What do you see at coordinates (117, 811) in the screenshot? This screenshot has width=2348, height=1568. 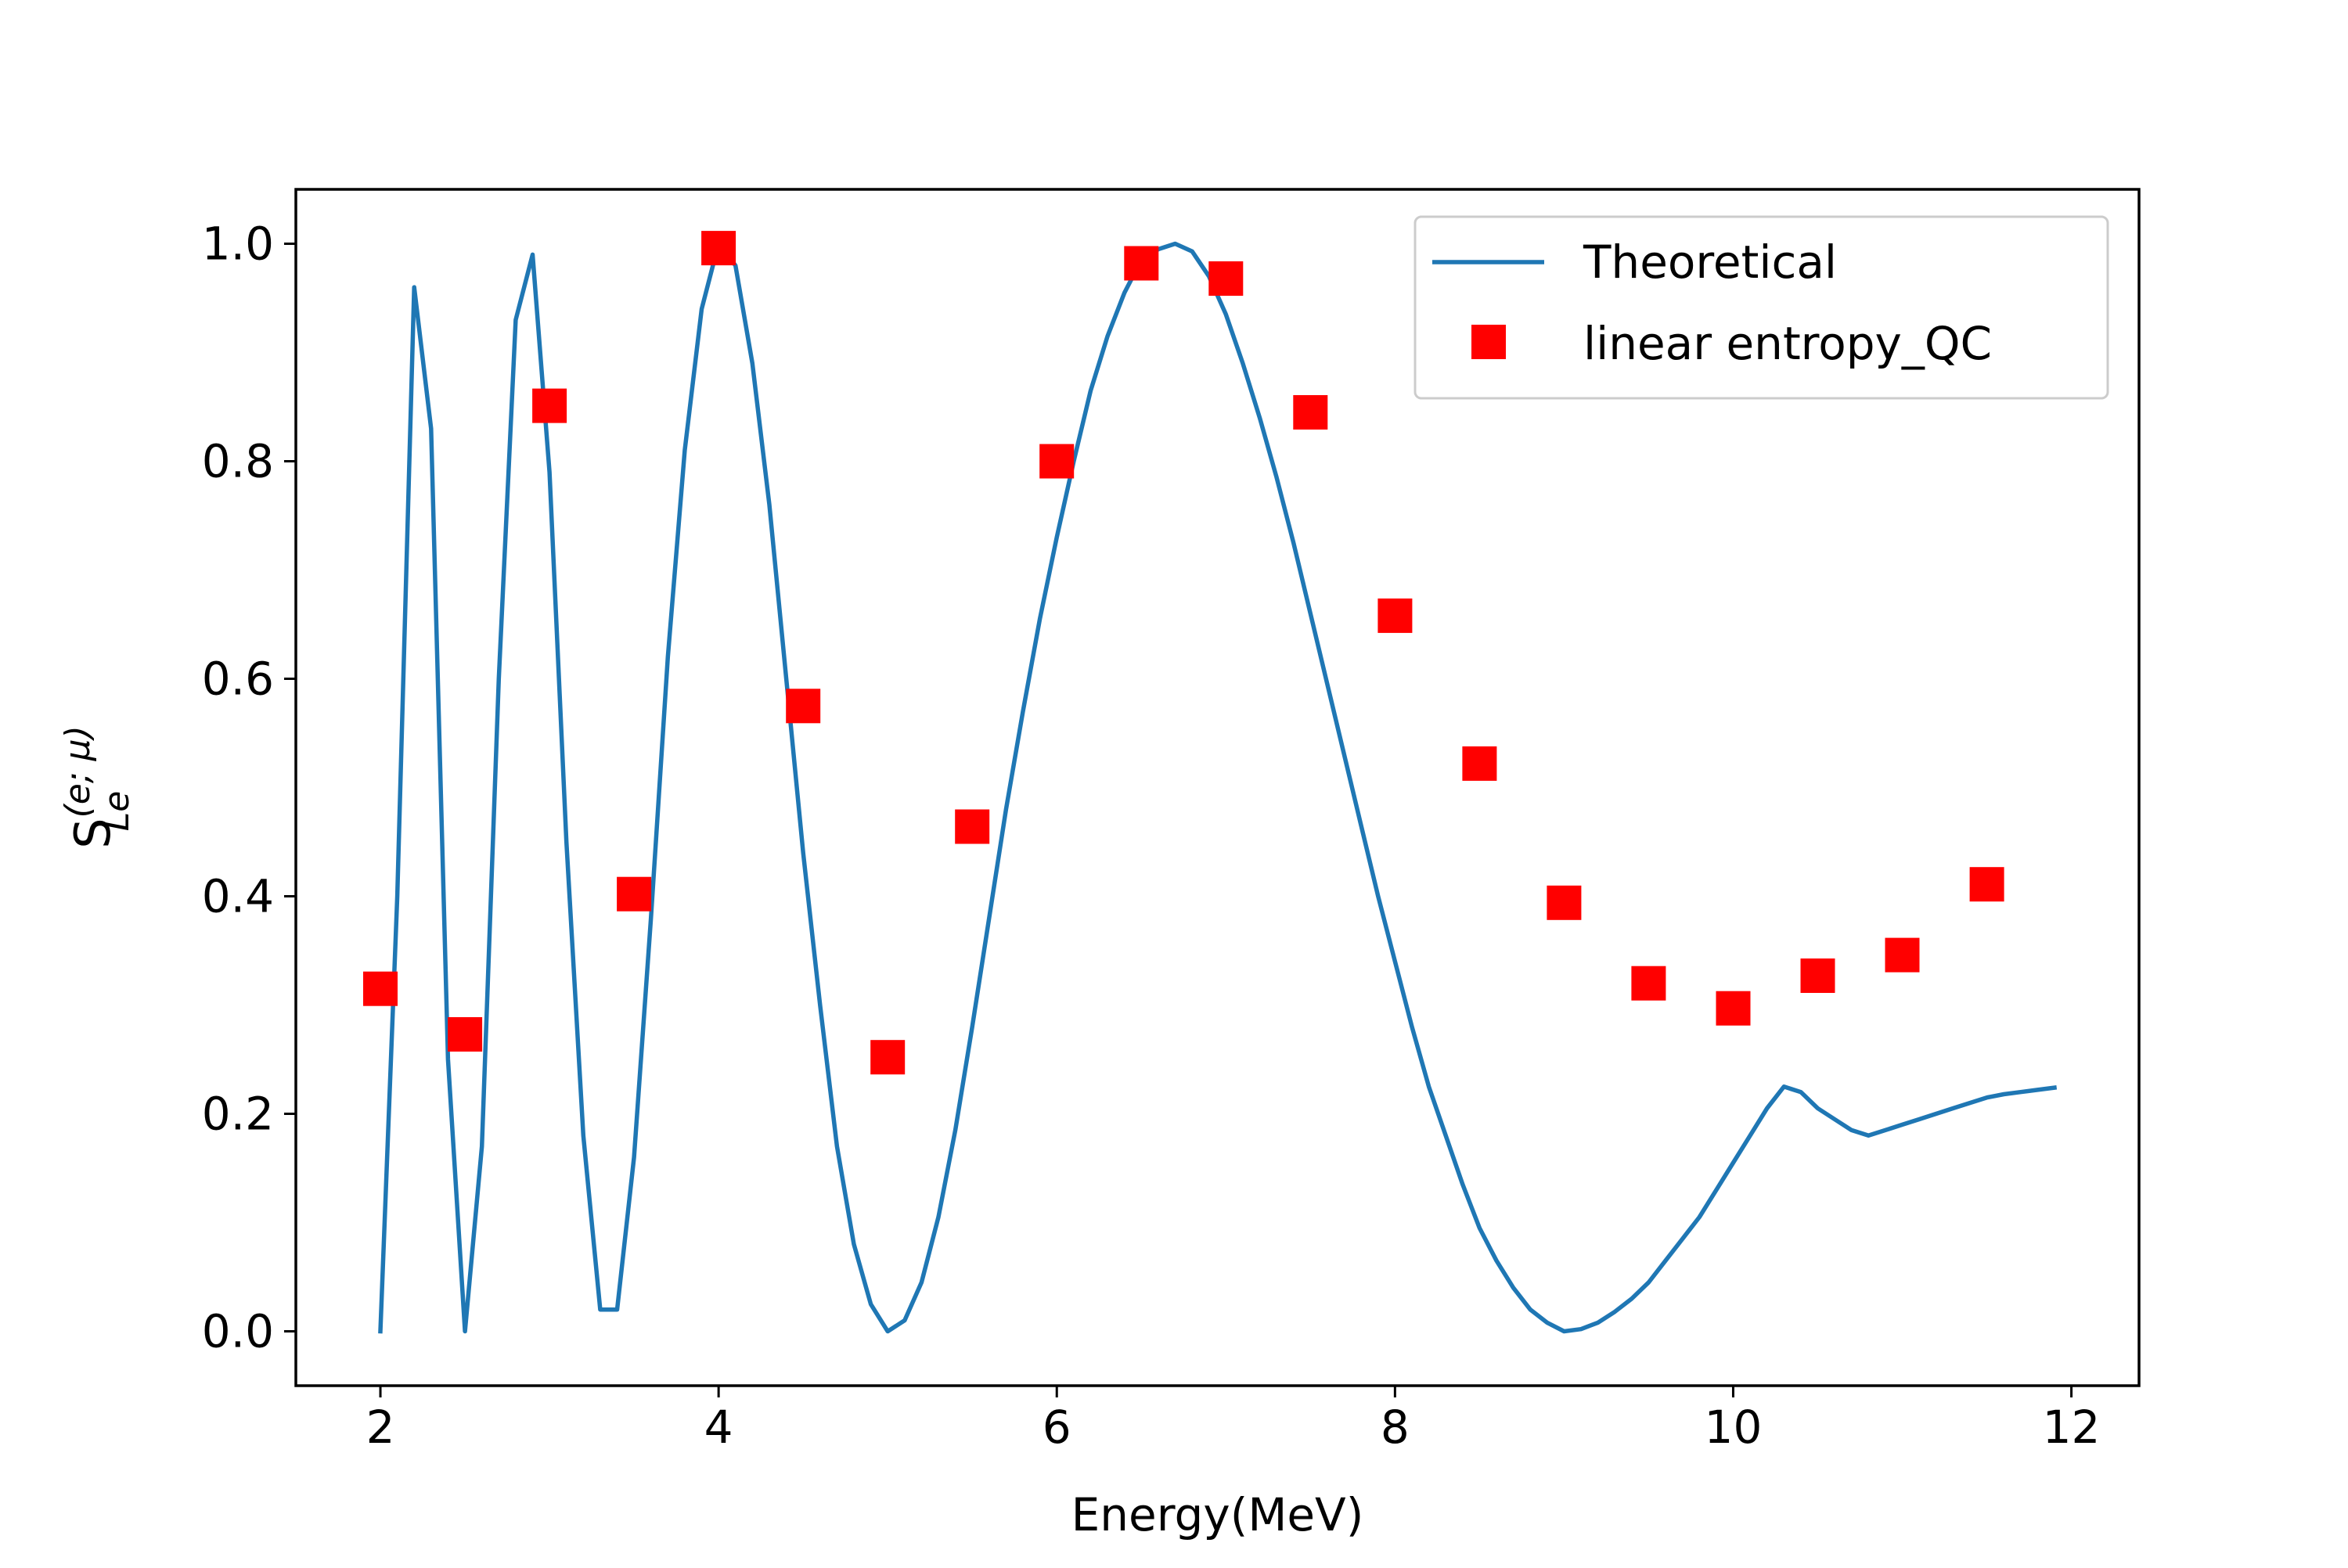 I see `y-axis-label-sub: Le` at bounding box center [117, 811].